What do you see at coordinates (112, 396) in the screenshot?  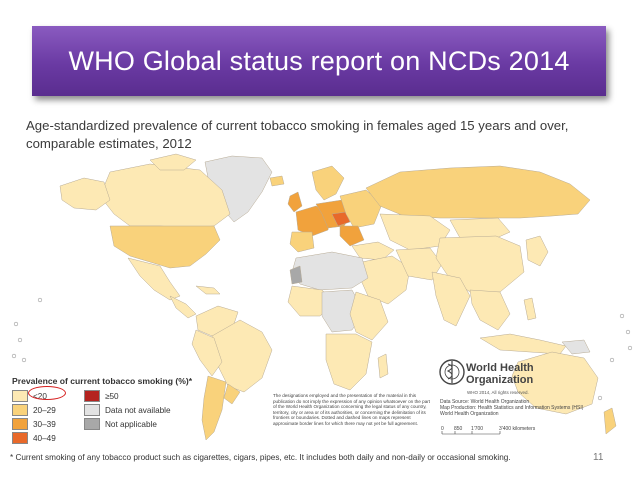 I see `legend-label: ≥50` at bounding box center [112, 396].